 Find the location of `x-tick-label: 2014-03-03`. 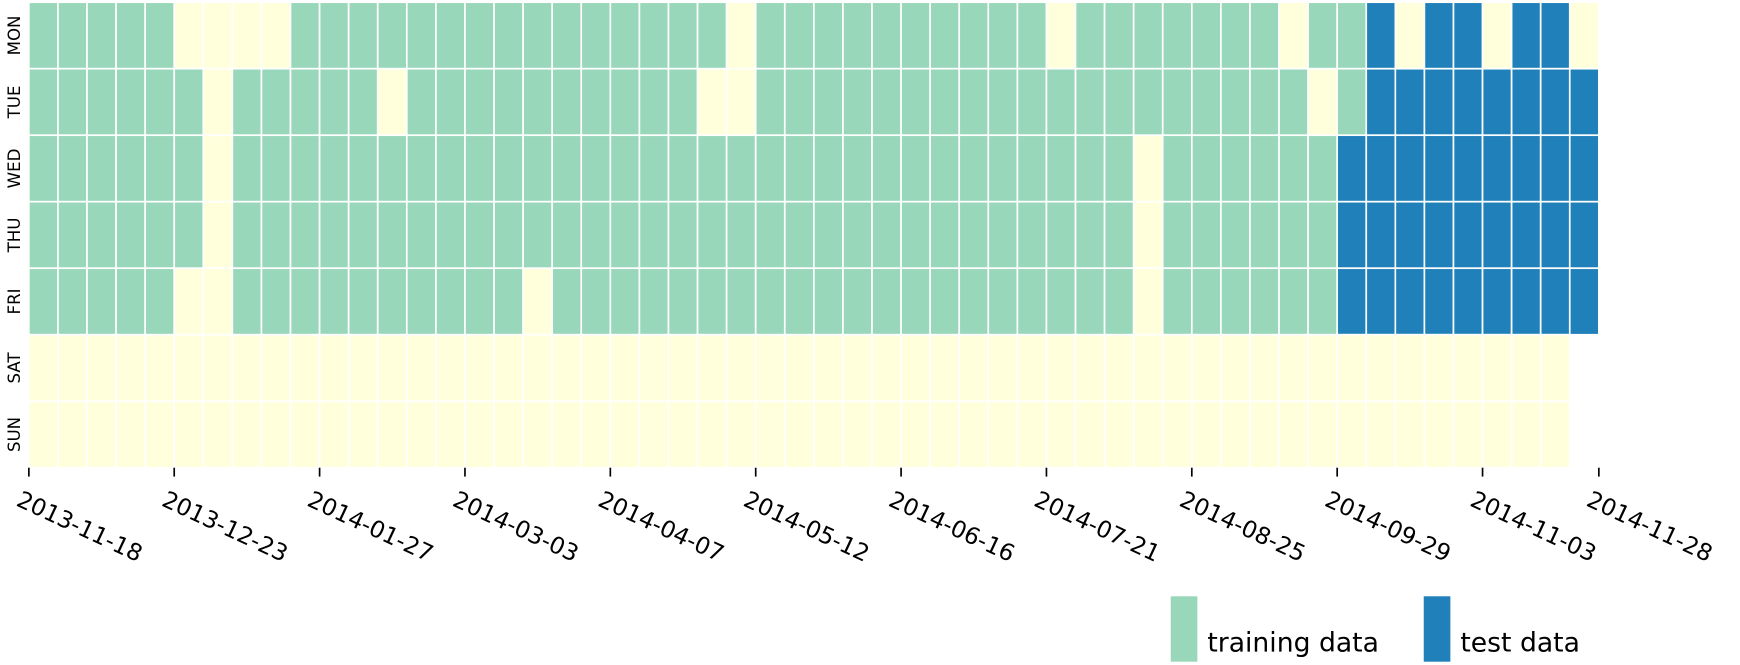

x-tick-label: 2014-03-03 is located at coordinates (516, 527).